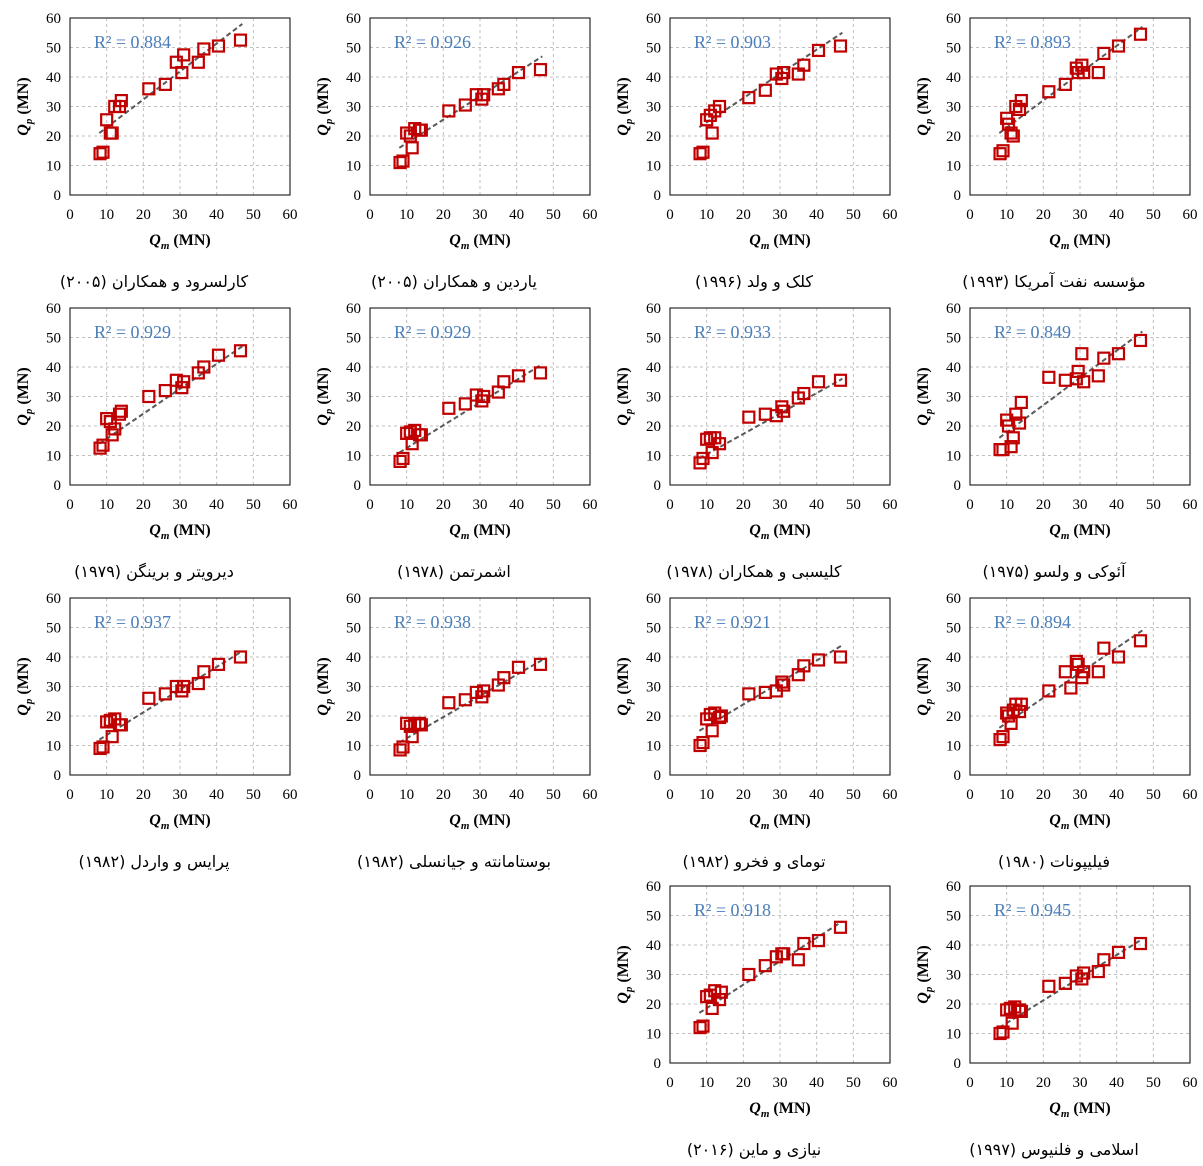 This screenshot has height=1166, width=1203. Describe the element at coordinates (454, 571) in the screenshot. I see `chart-caption: اشمرتمن (۱۹۷۸)` at that location.